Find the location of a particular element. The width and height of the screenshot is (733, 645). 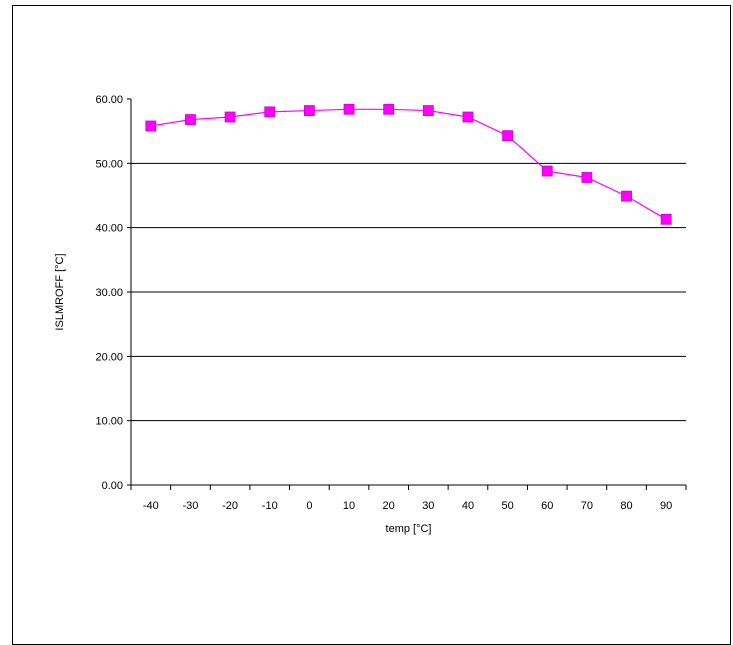

series is located at coordinates (408, 164).